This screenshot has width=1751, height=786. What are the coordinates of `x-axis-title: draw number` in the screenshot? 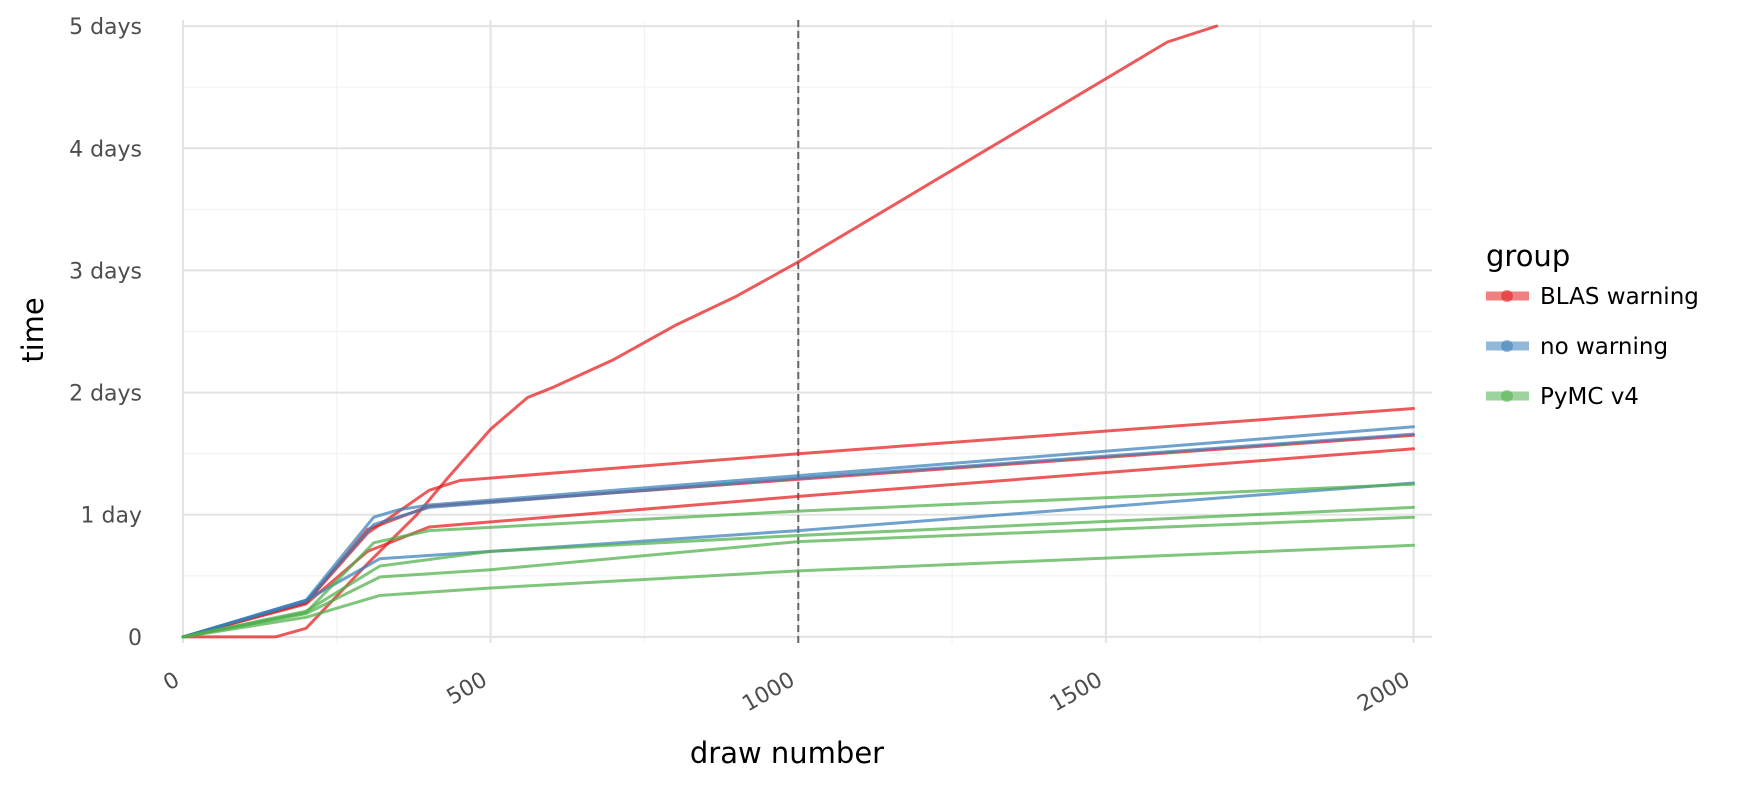 It's located at (787, 753).